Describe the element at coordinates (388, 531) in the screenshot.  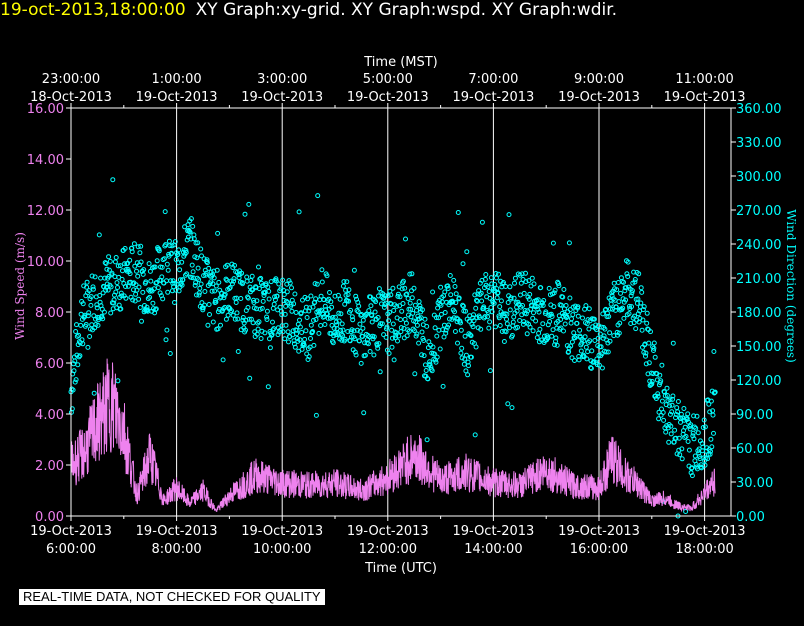
I see `bottom-tick-date-3: 19-Oct-2013` at that location.